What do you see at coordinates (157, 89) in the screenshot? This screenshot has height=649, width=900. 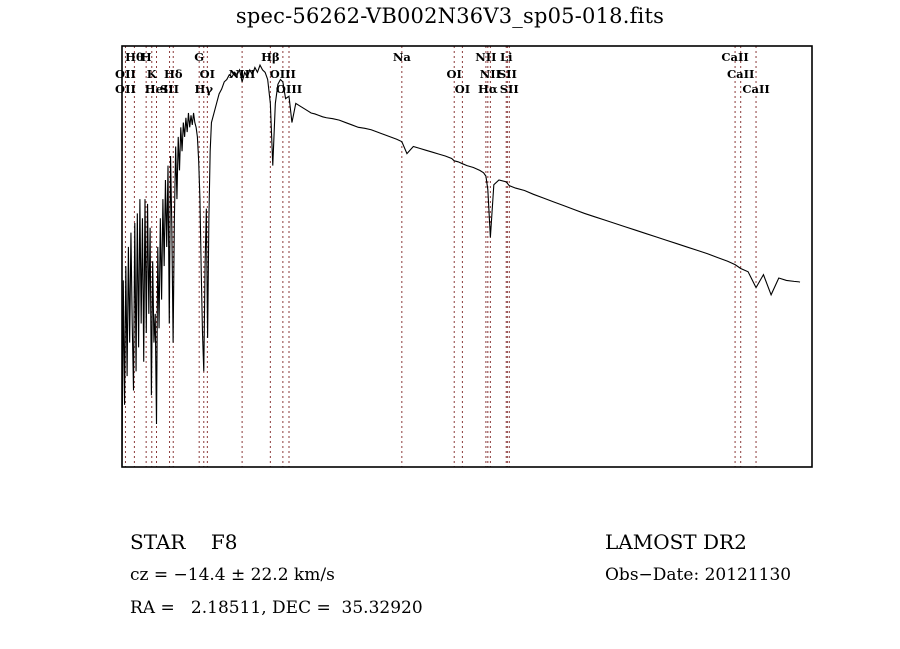 I see `spectral-line-label-HeI: HeI` at bounding box center [157, 89].